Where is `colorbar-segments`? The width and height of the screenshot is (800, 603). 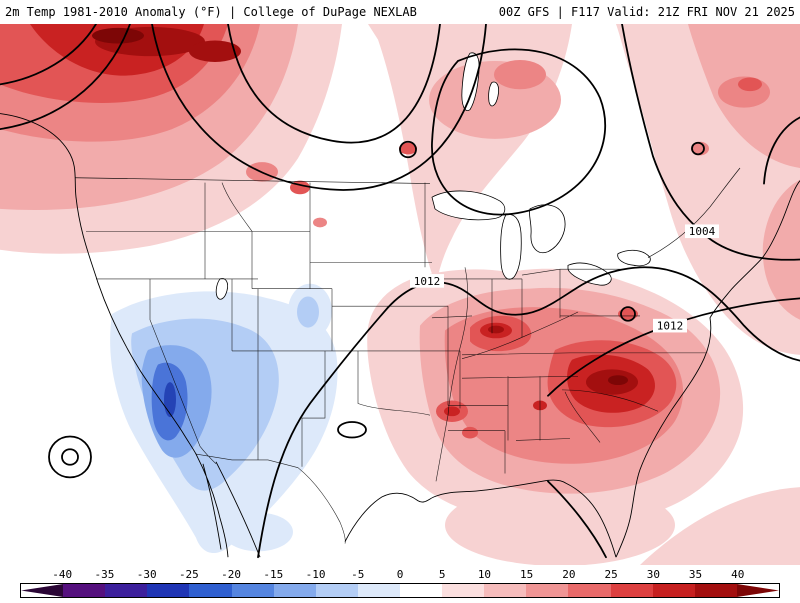
colorbar-segments is located at coordinates (400, 590).